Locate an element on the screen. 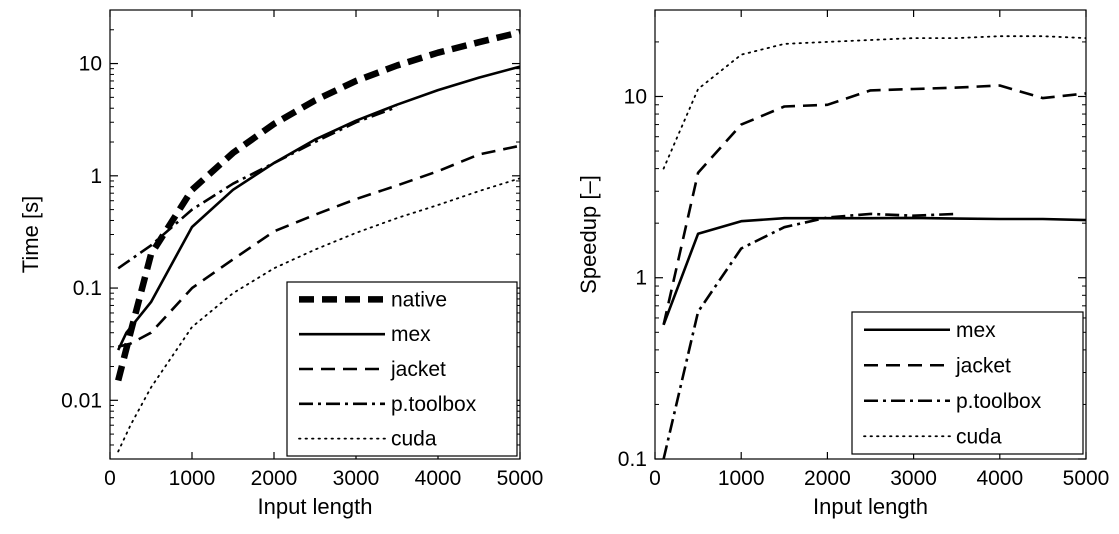 Image resolution: width=1119 pixels, height=534 pixels. series-line-jacket is located at coordinates (318, 246).